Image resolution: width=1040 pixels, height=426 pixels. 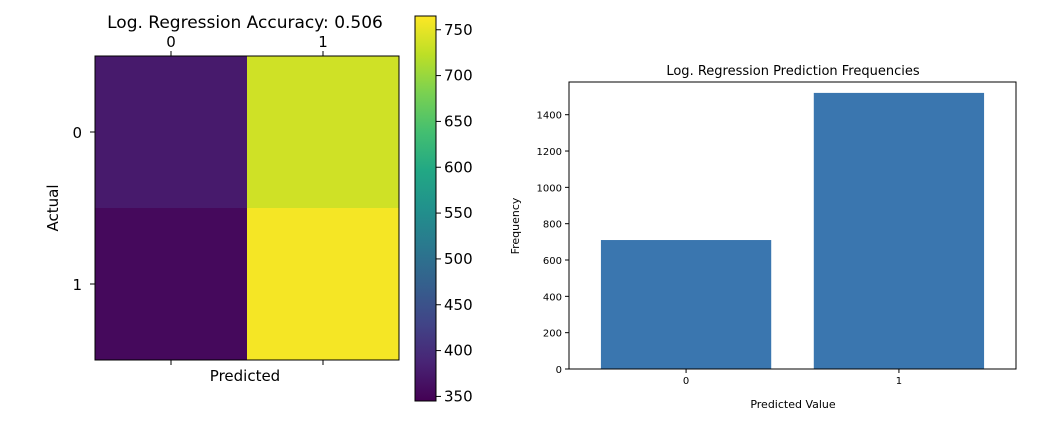 I want to click on bar-y-tick-label: 200, so click(x=552, y=334).